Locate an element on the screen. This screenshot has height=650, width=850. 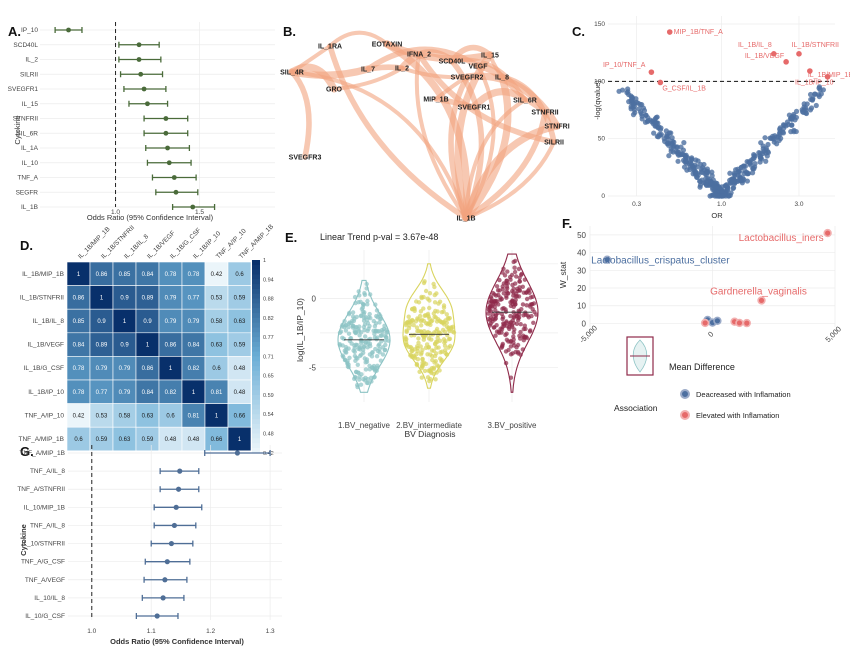
colorbar-tick-label: 0.94 is located at coordinates (268, 280).